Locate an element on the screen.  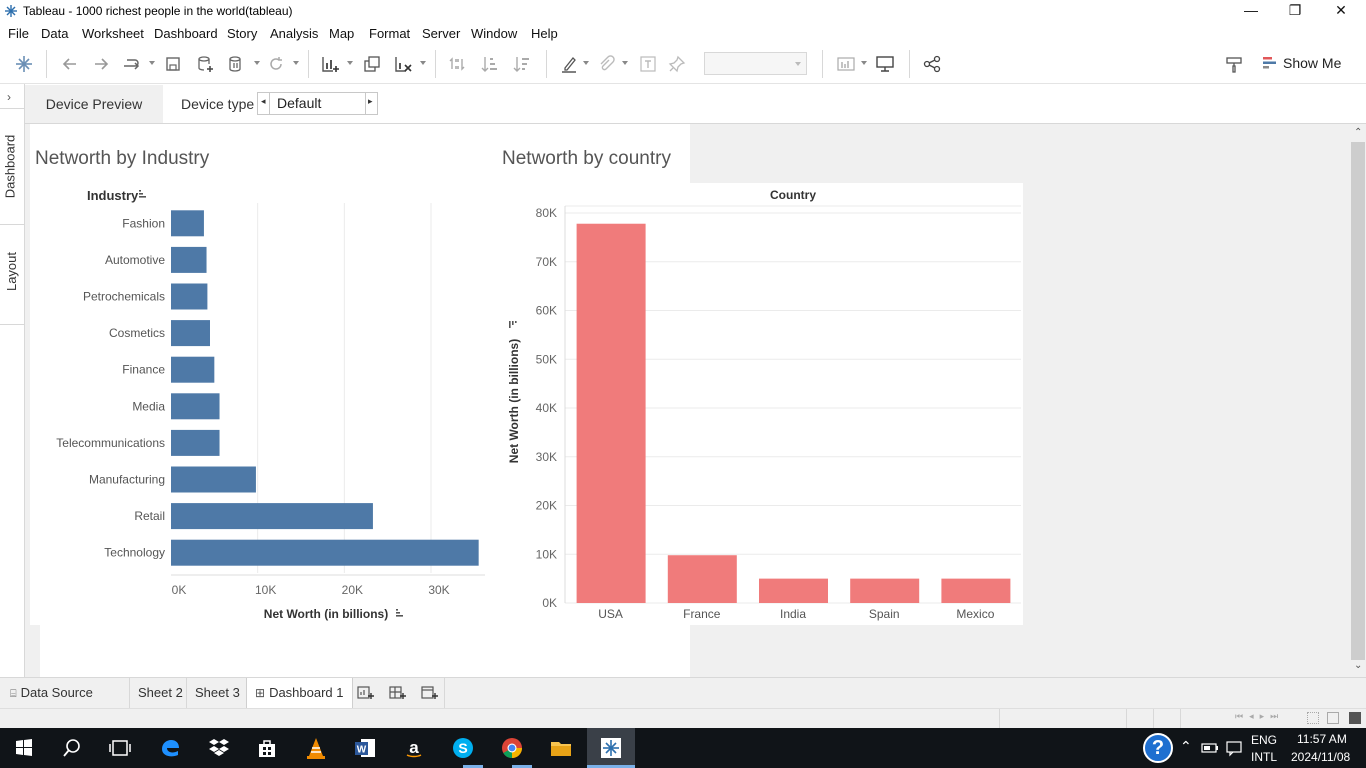
amazon-icon: a is located at coordinates (414, 748).